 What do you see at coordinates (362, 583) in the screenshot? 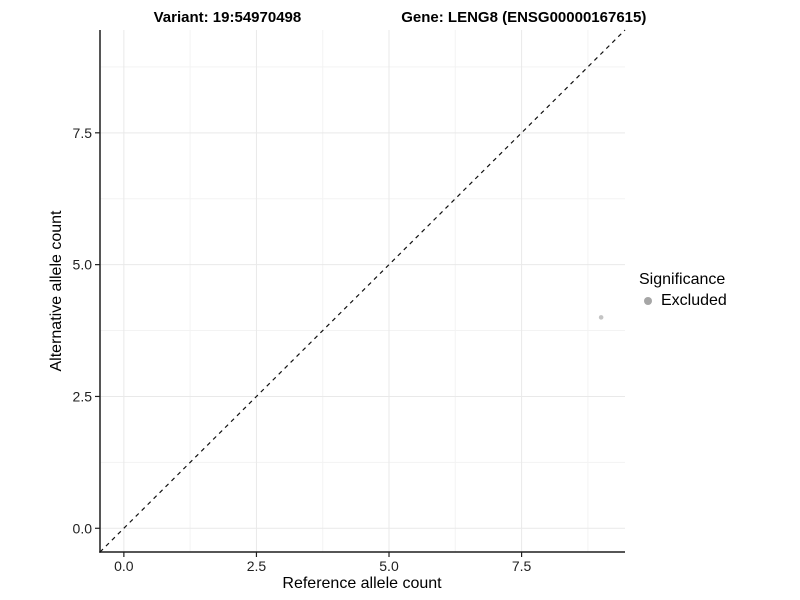
I see `x-axis-title: Reference allele count` at bounding box center [362, 583].